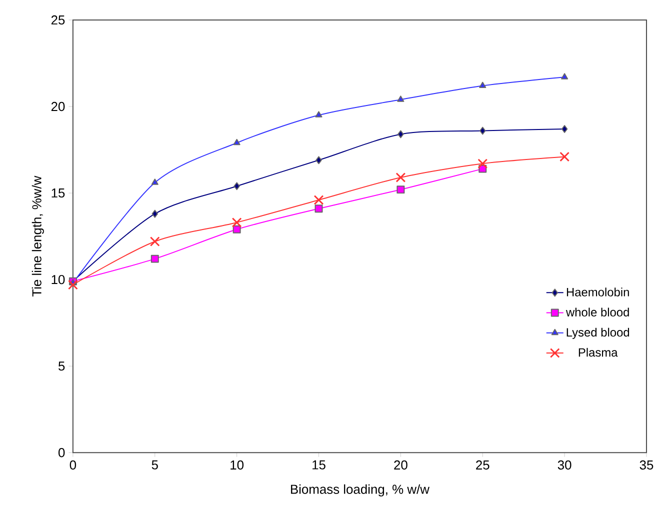 The width and height of the screenshot is (657, 528). Describe the element at coordinates (598, 352) in the screenshot. I see `legend-label: Plasma` at that location.